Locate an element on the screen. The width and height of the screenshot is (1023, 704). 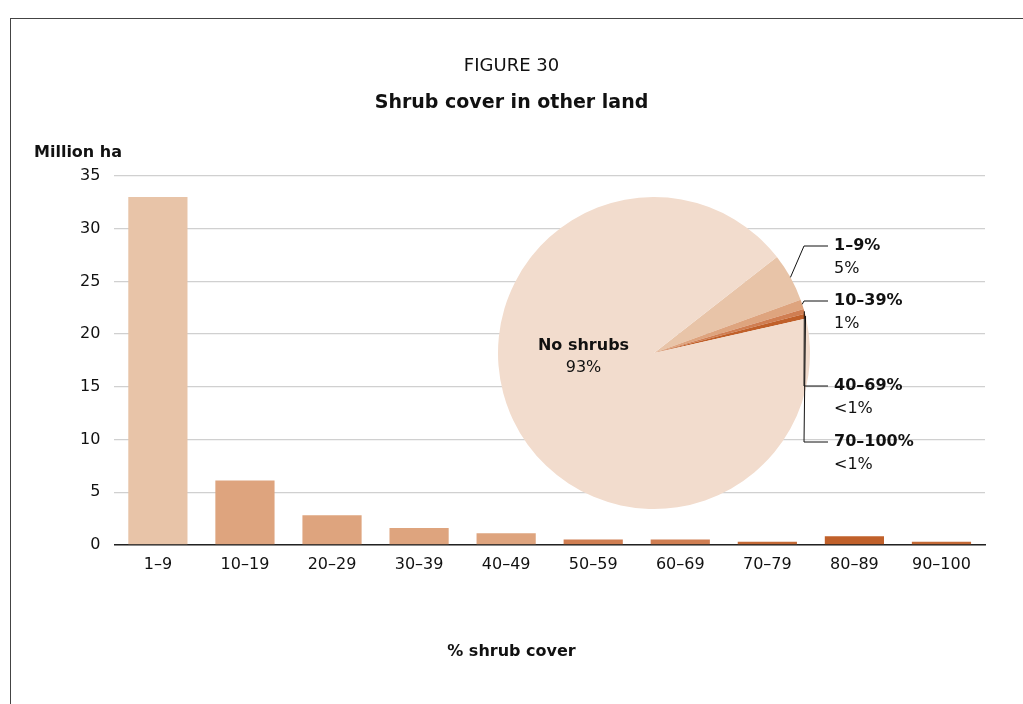
y-axis-title: Million ha is located at coordinates (78, 151).